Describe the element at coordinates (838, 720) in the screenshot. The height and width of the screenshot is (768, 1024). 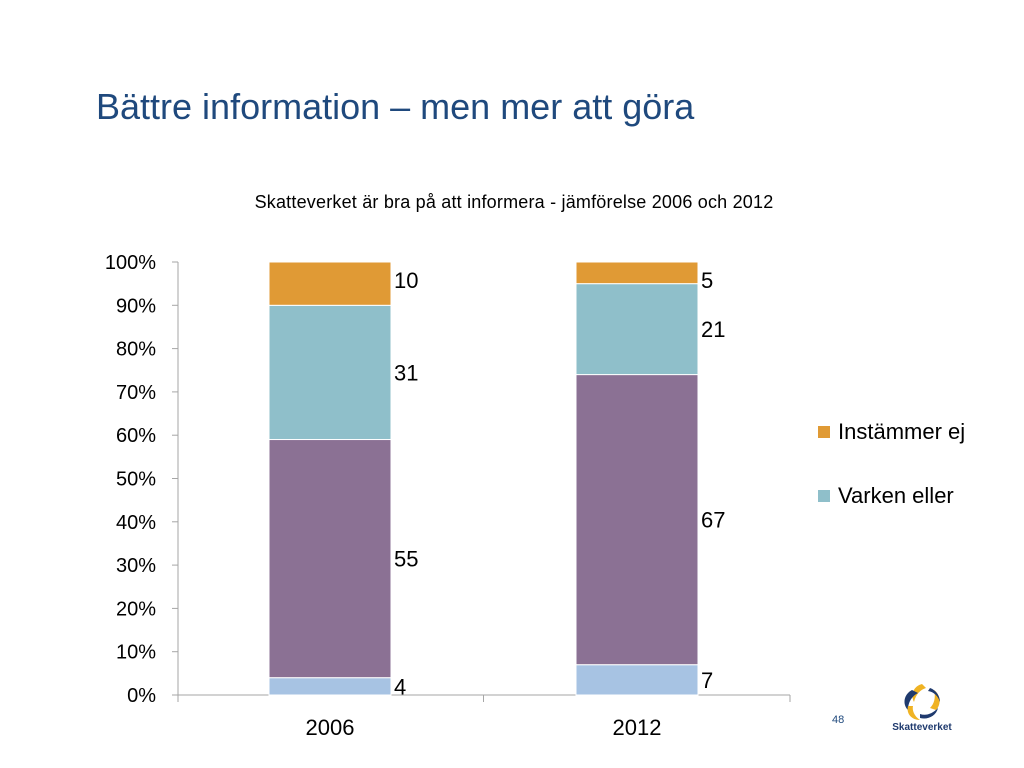
I see `page-number: 48` at that location.